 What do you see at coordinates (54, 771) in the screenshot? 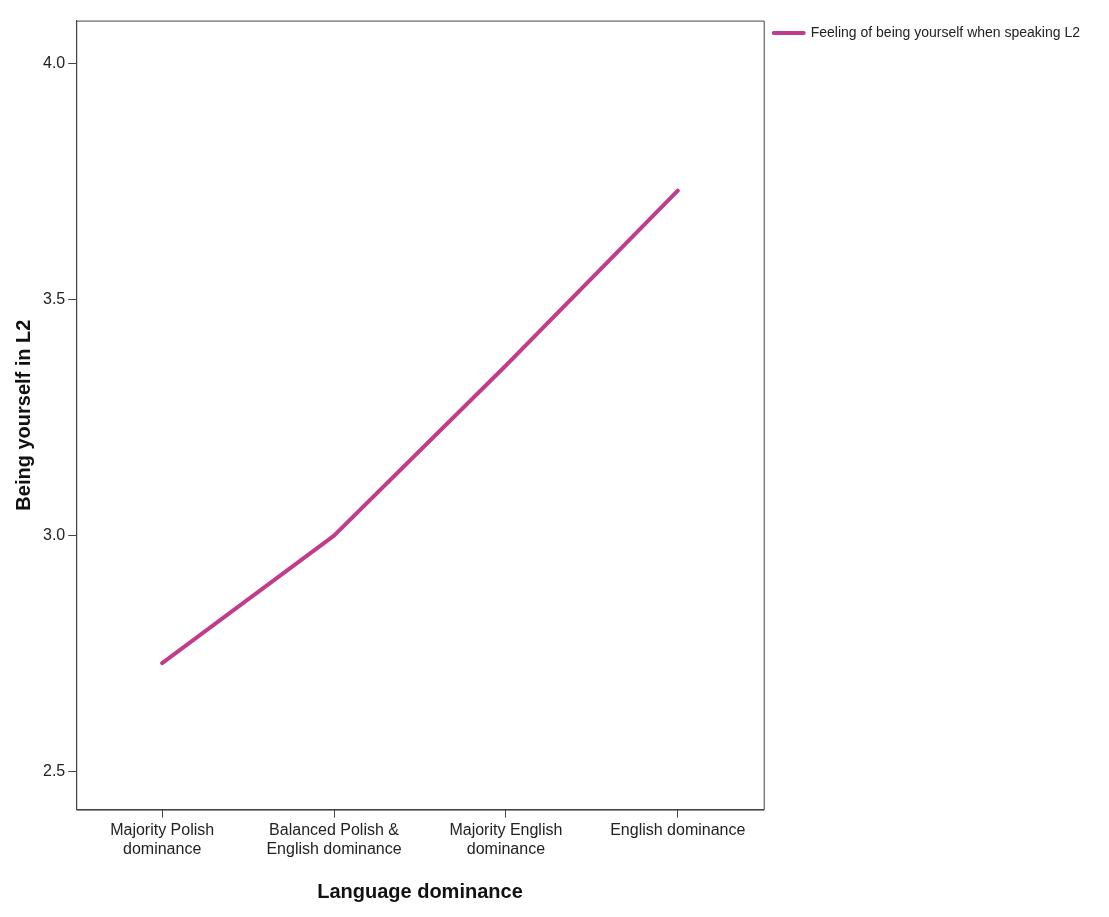
I see `y-tick-label: 2.5` at bounding box center [54, 771].